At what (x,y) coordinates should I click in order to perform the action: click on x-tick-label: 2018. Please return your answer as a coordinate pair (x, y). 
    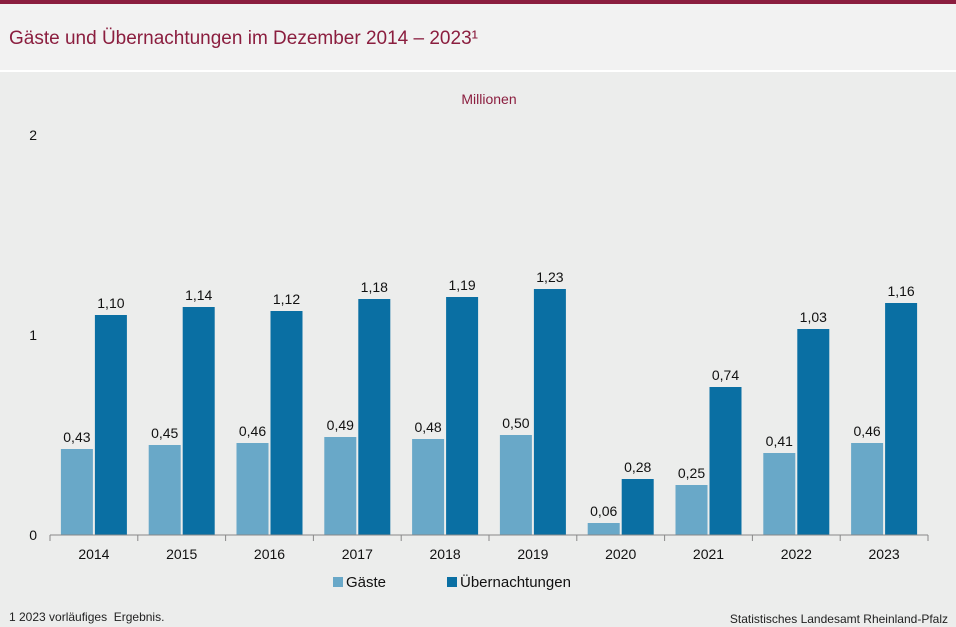
    Looking at the image, I should click on (445, 554).